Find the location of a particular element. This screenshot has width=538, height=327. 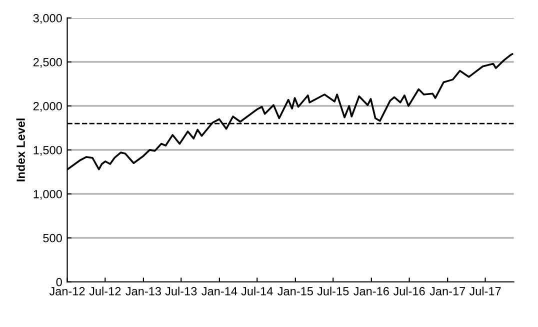

y-axis-title: Index Level is located at coordinates (20, 150).